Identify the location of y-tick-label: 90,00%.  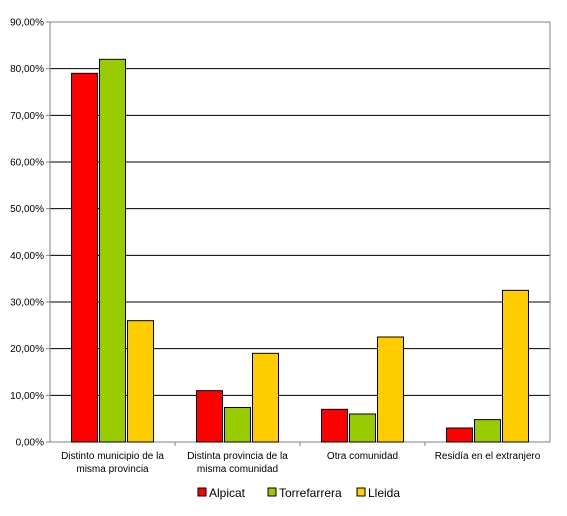
(27, 23).